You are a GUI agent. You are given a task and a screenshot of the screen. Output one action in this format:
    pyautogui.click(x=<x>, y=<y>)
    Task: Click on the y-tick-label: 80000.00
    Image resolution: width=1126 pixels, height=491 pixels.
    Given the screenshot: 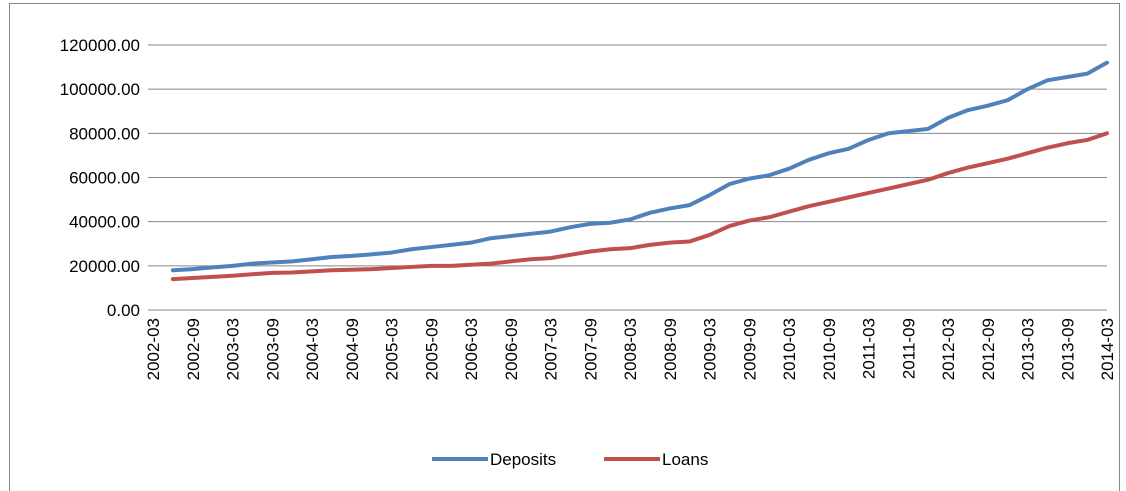 What is the action you would take?
    pyautogui.click(x=104, y=133)
    